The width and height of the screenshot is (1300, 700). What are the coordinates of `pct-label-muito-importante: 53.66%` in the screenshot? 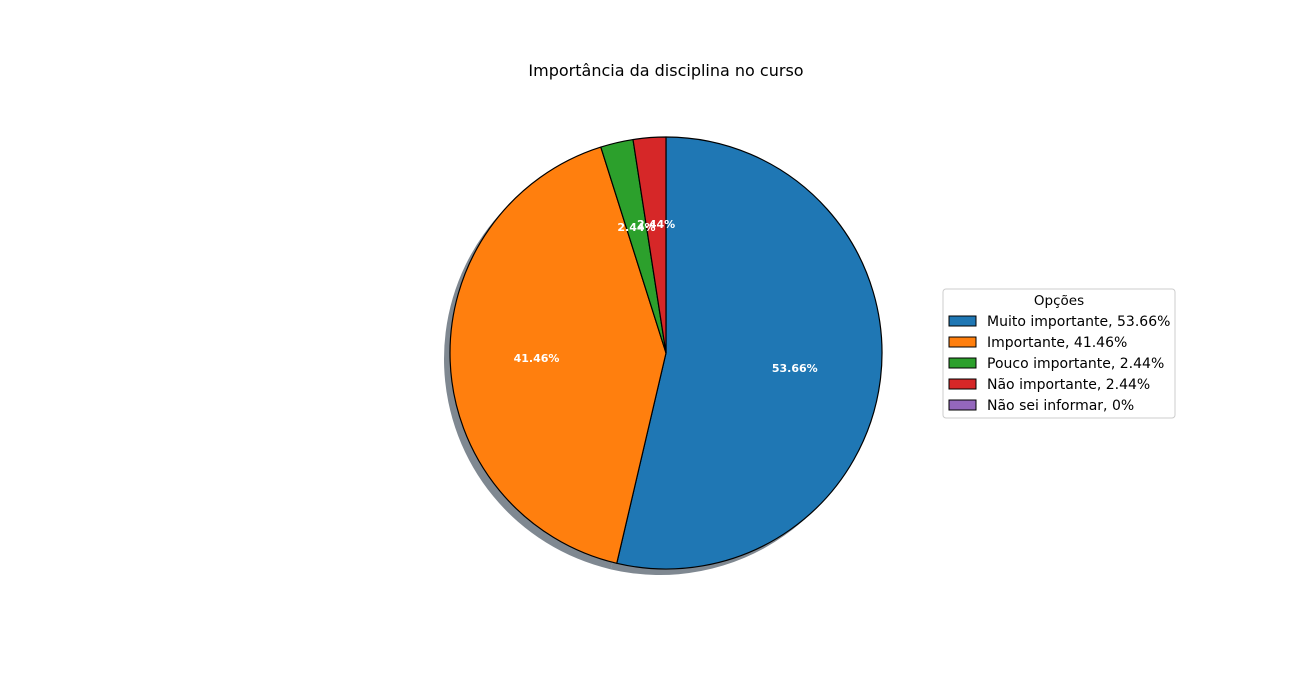 It's located at (795, 368).